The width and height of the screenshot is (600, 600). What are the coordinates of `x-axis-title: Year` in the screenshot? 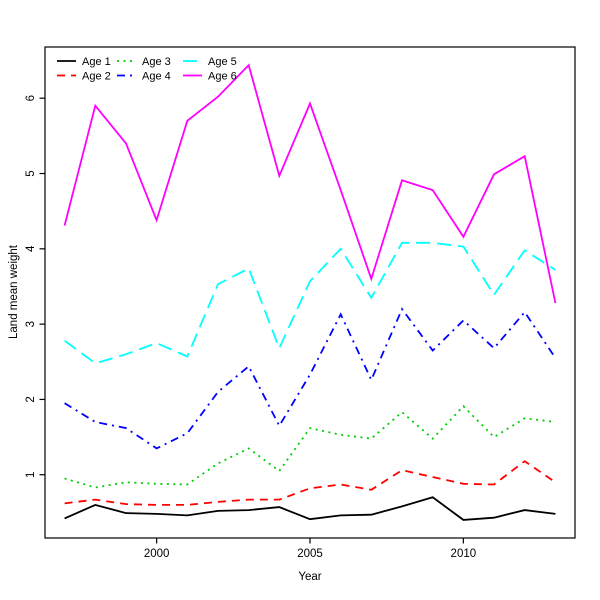 It's located at (310, 577).